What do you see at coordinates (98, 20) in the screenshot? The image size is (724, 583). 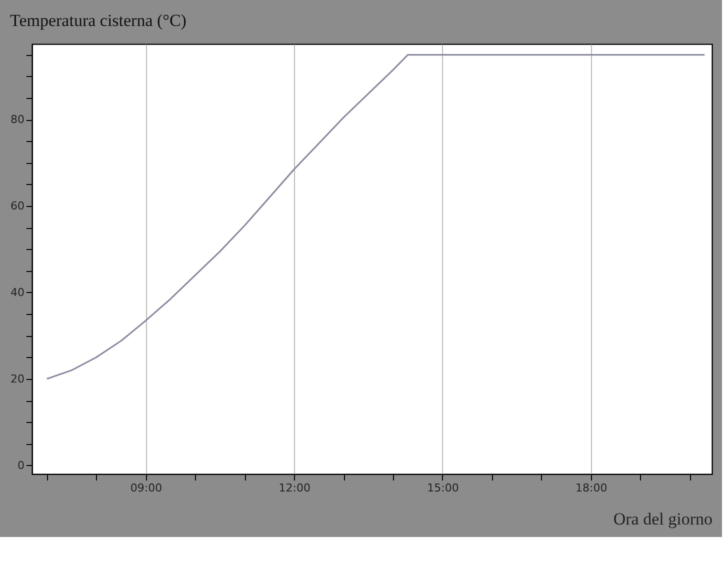 I see `chart-title: Temperatura cisterna (°C)` at bounding box center [98, 20].